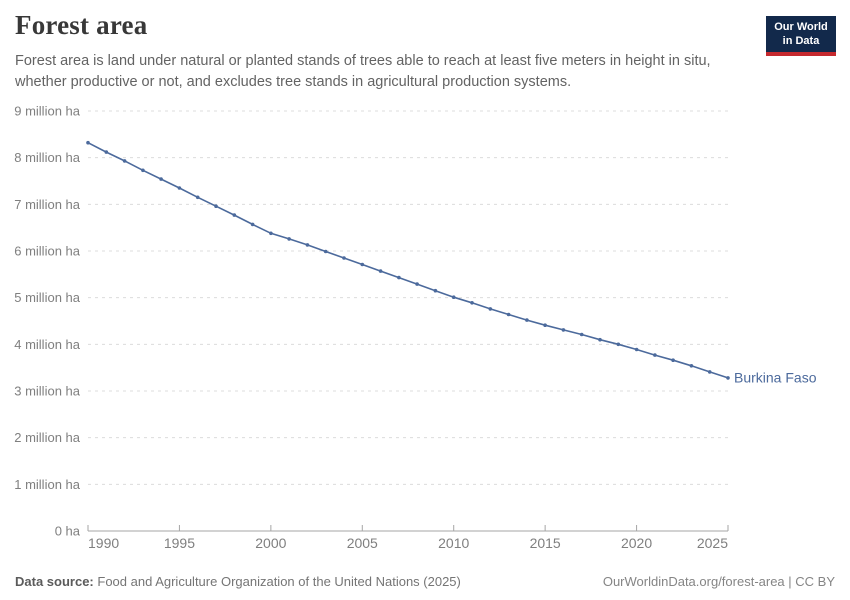 This screenshot has width=850, height=600. What do you see at coordinates (712, 543) in the screenshot?
I see `x-axis-tick-label: 2025` at bounding box center [712, 543].